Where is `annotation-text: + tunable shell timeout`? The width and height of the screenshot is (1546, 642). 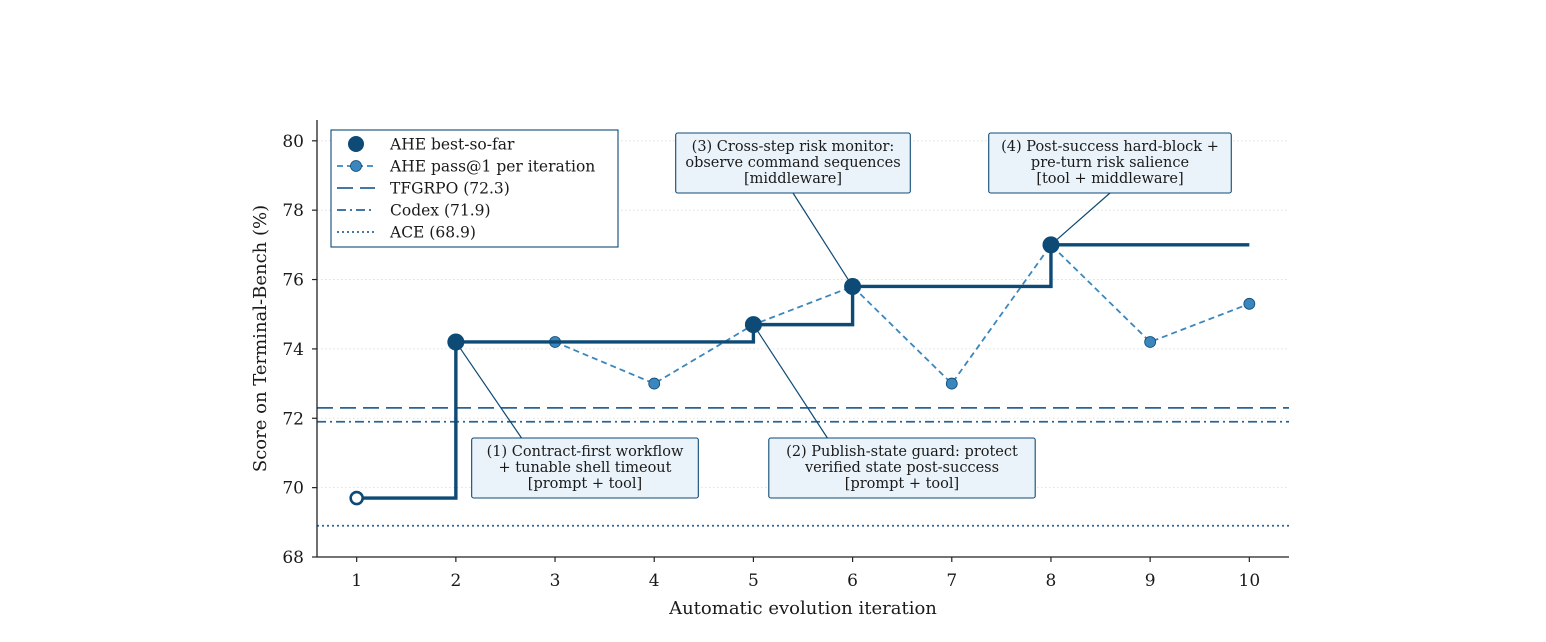
annotation-text: + tunable shell timeout is located at coordinates (585, 468).